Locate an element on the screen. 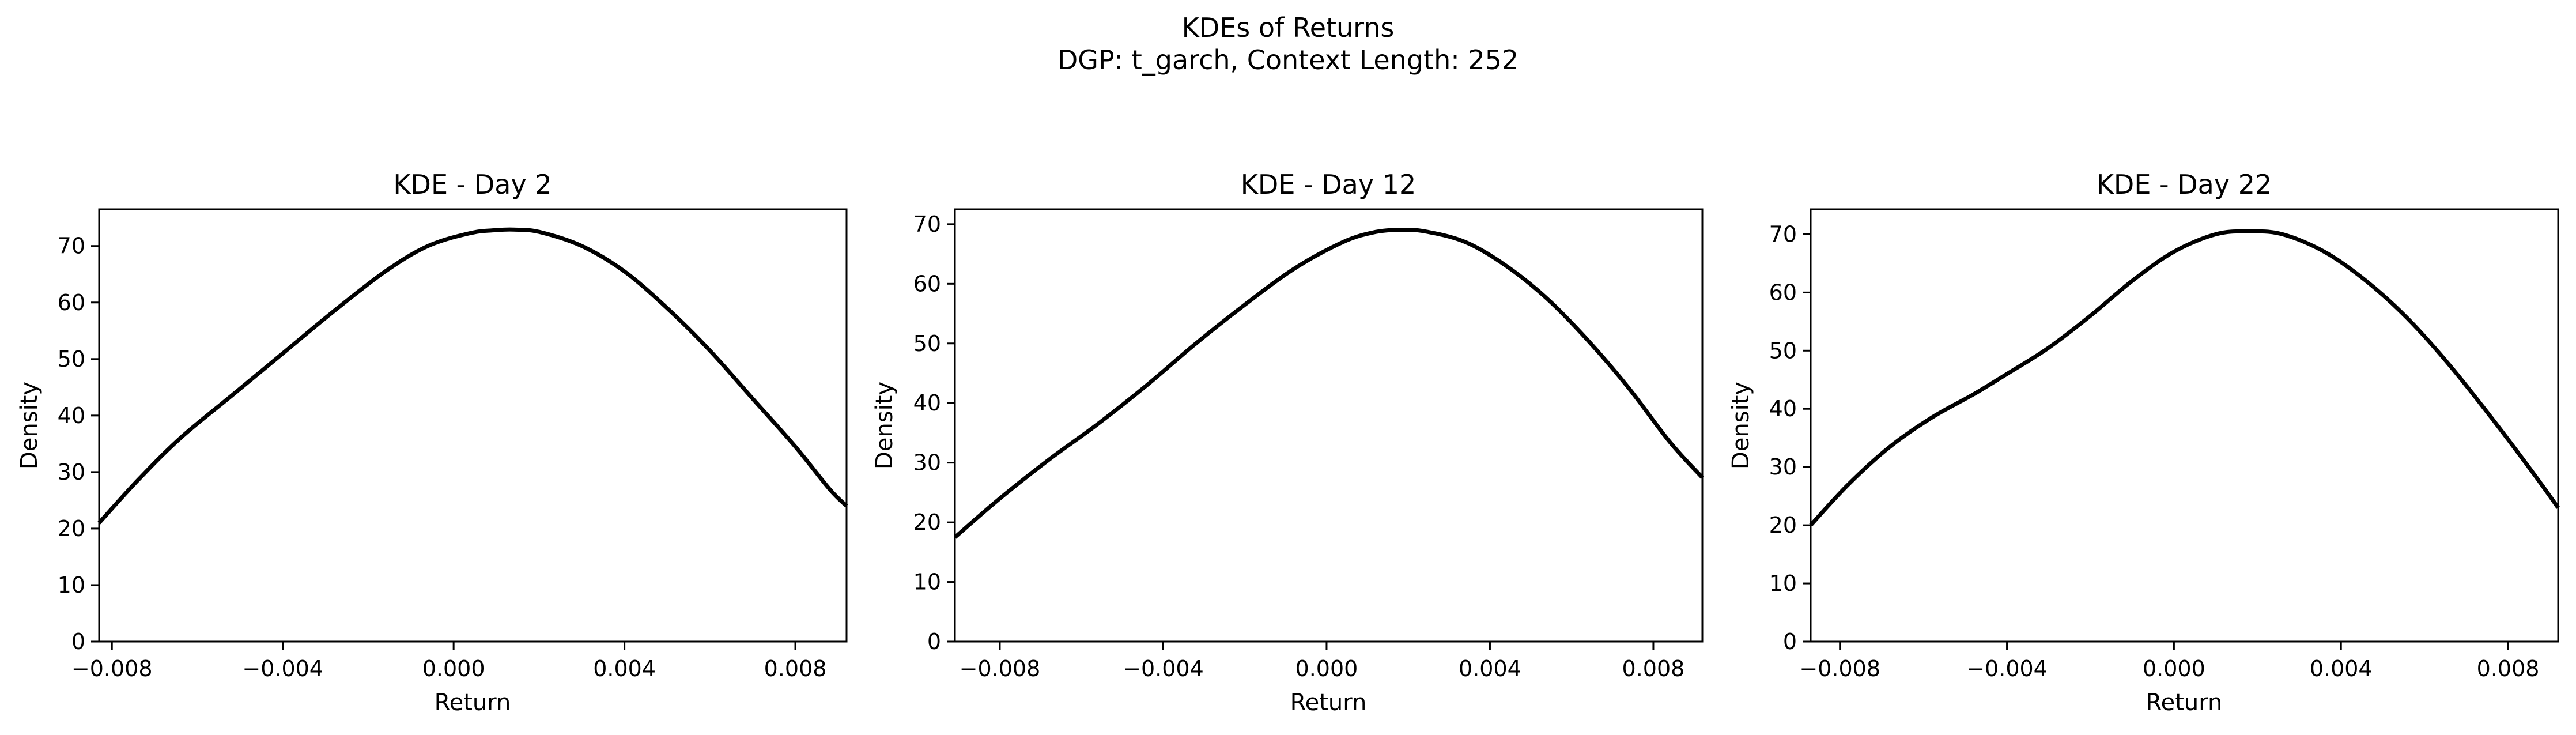 This screenshot has height=735, width=2576. panel-title: KDE - Day 12 is located at coordinates (1328, 184).